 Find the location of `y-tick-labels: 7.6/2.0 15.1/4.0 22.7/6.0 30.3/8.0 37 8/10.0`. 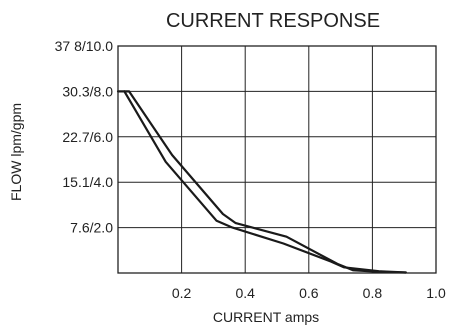

y-tick-labels: 7.6/2.0 15.1/4.0 22.7/6.0 30.3/8.0 37 8/10.0 is located at coordinates (84, 137).